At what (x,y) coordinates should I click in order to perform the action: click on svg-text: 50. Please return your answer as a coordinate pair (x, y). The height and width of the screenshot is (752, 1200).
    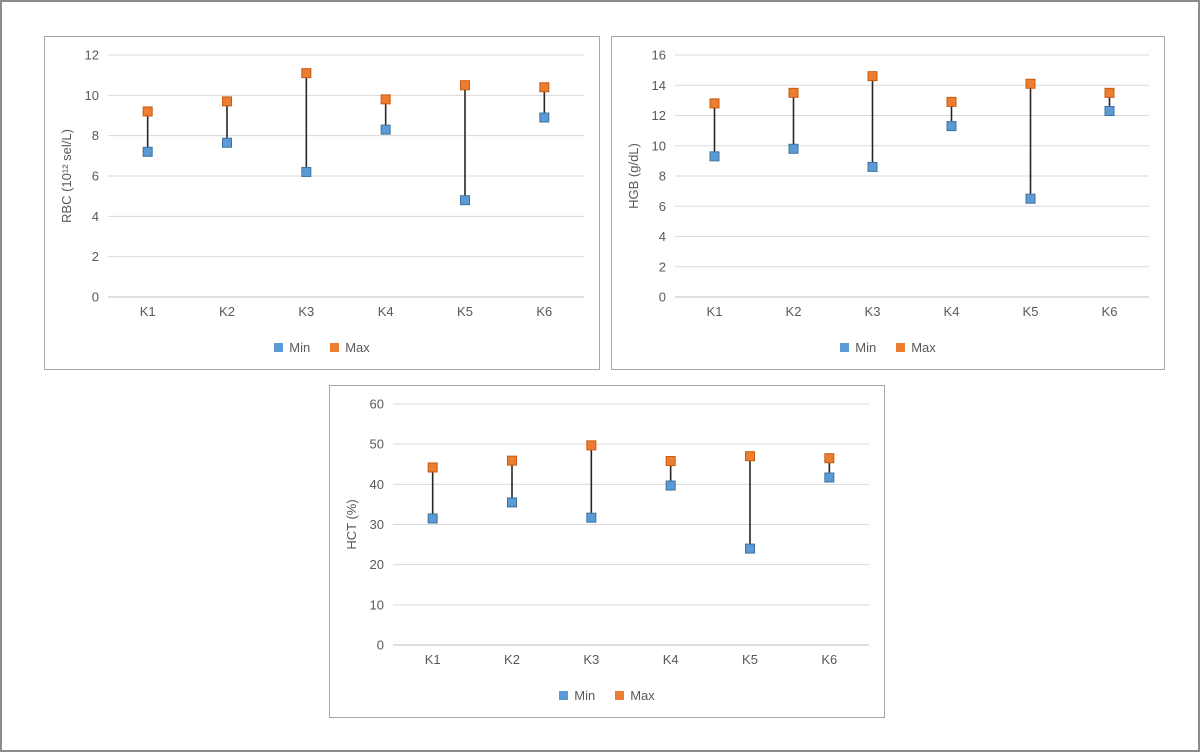
    Looking at the image, I should click on (377, 444).